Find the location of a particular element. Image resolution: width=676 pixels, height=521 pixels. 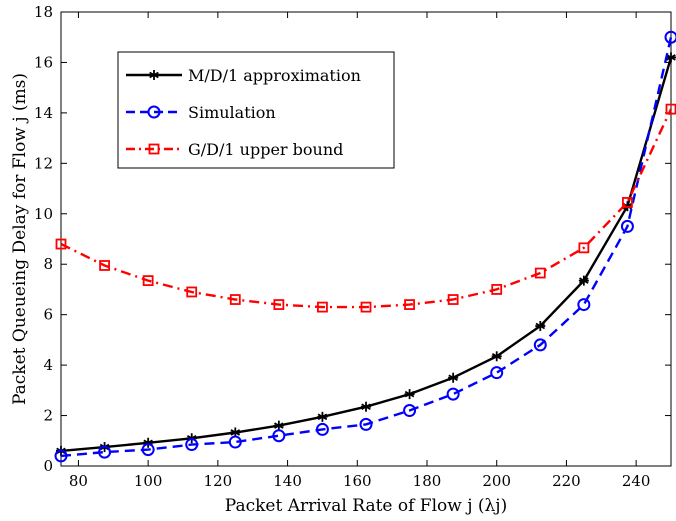

y-tick-label: 16 is located at coordinates (43, 62).